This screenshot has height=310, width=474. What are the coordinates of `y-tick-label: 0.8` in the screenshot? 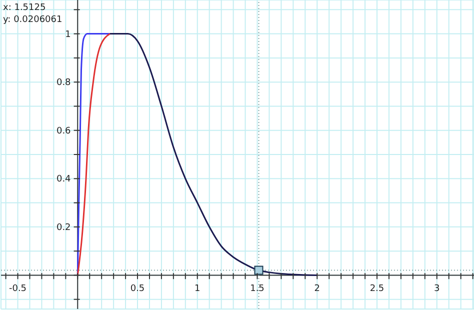 It's located at (64, 83).